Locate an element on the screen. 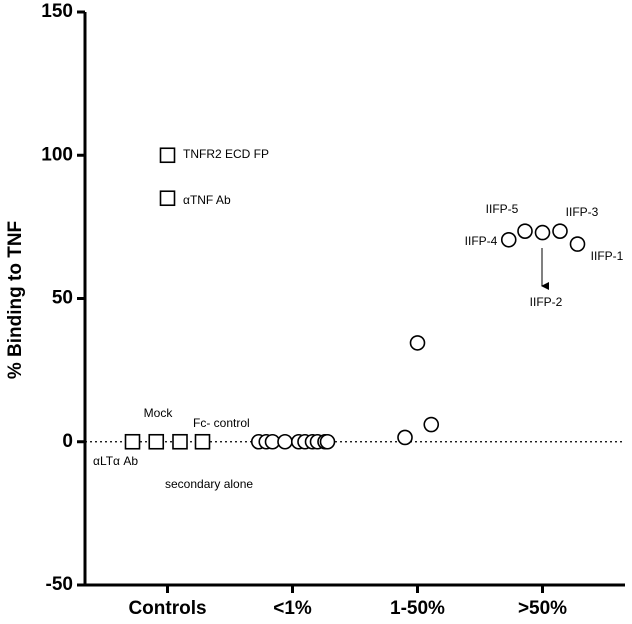 Image resolution: width=632 pixels, height=624 pixels. annotation: IIFP-3 is located at coordinates (582, 212).